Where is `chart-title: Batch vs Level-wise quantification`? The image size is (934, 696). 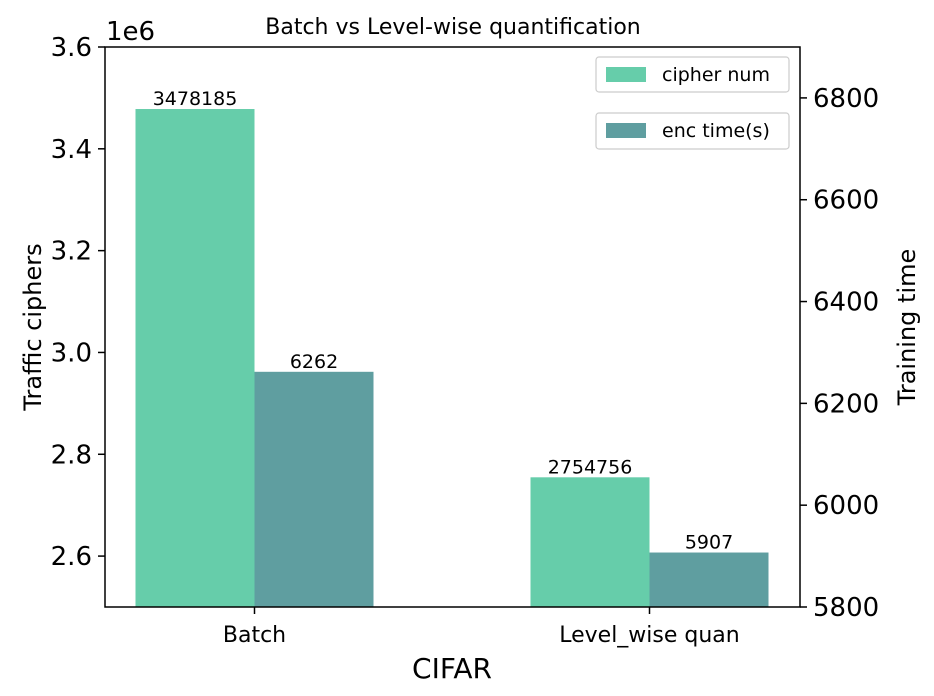 chart-title: Batch vs Level-wise quantification is located at coordinates (452, 27).